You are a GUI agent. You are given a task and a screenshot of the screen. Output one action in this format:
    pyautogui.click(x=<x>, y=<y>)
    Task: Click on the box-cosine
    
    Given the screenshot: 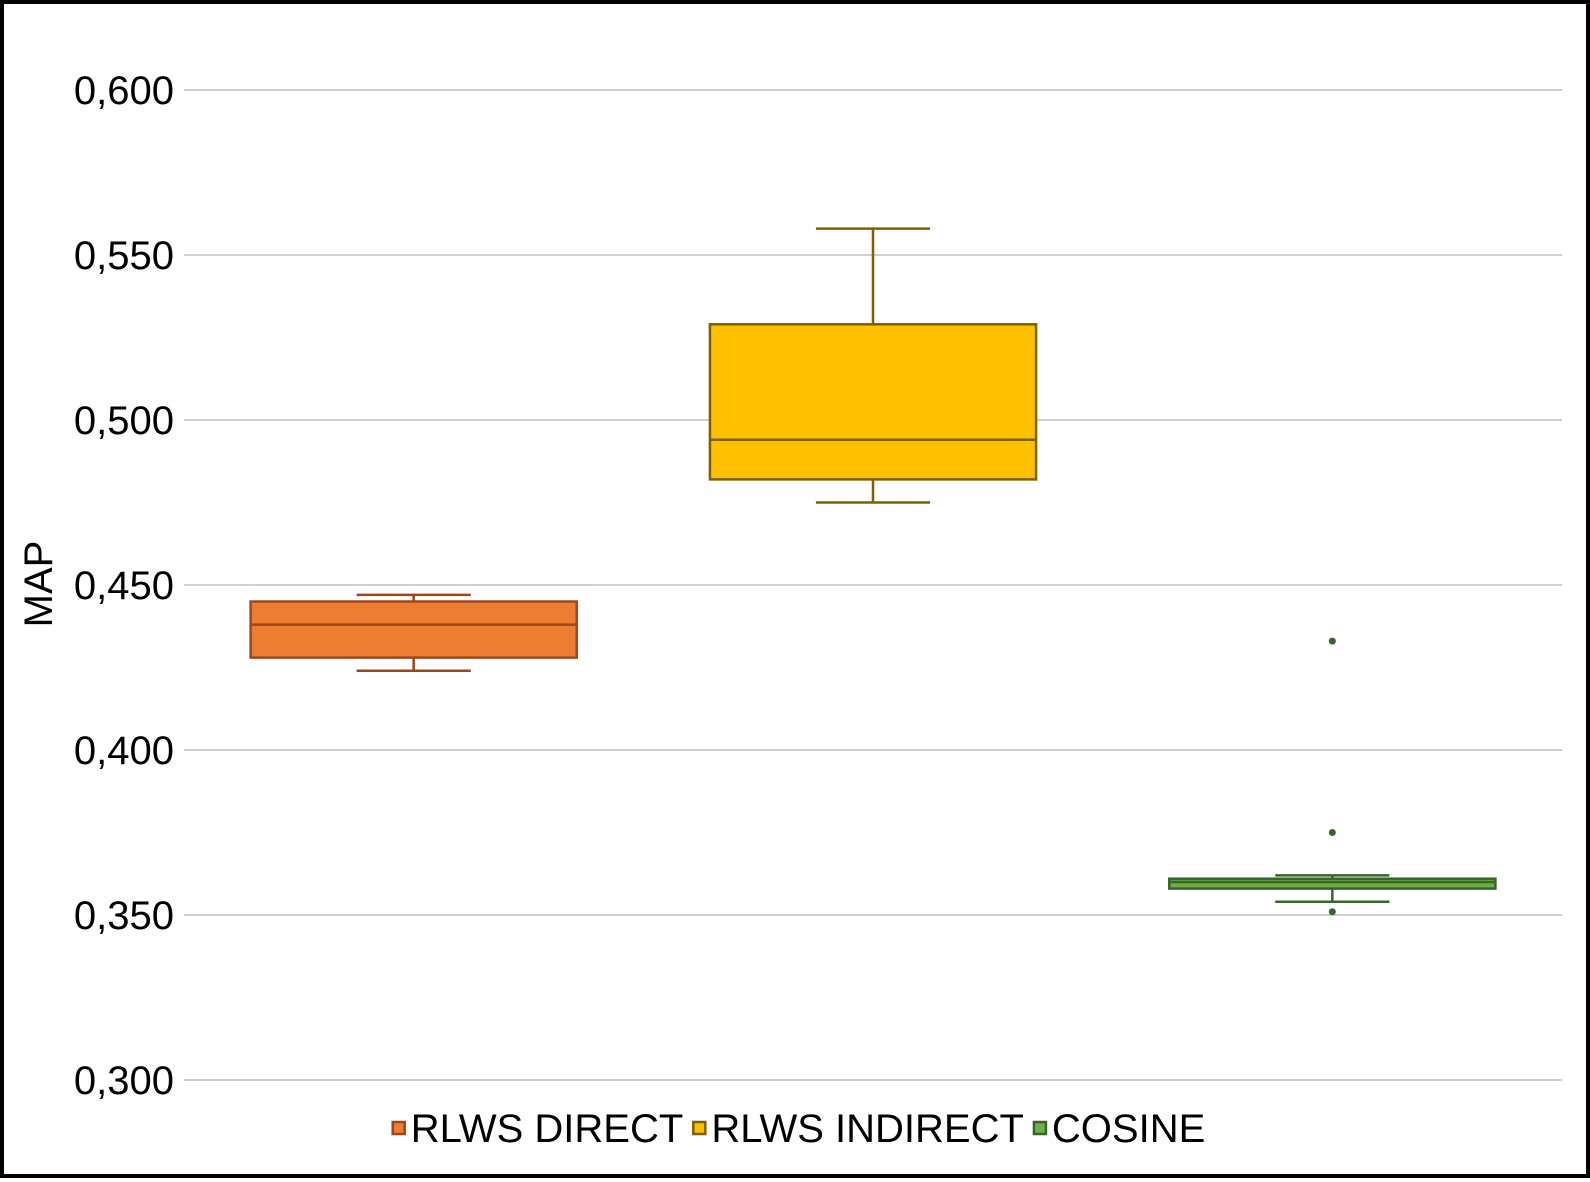 What is the action you would take?
    pyautogui.click(x=1332, y=776)
    